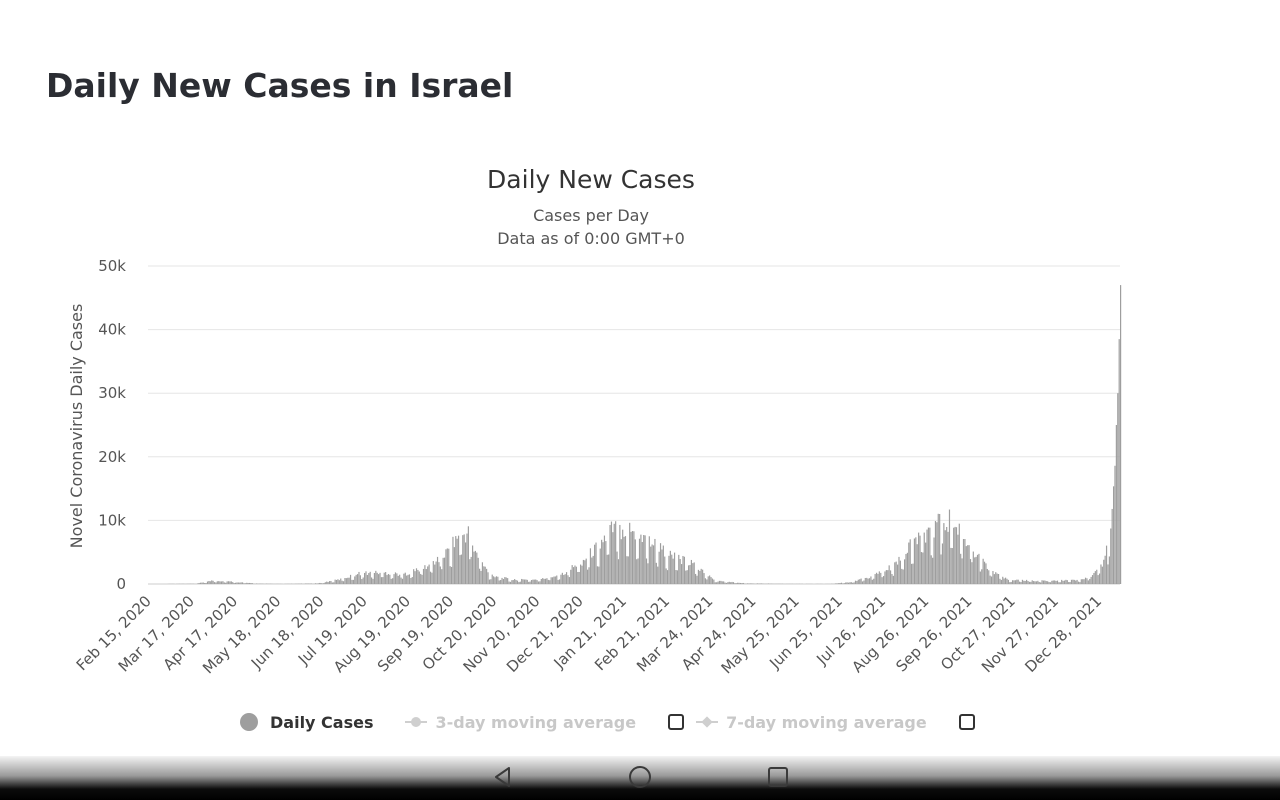 Image resolution: width=1280 pixels, height=800 pixels. I want to click on 7day-average-checkbox, so click(966, 722).